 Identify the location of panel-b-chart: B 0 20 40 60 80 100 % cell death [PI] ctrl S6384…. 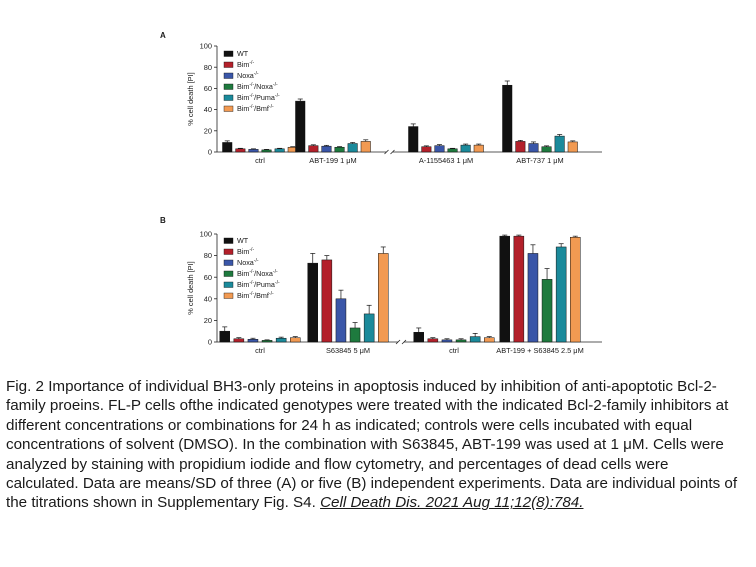
(381, 285).